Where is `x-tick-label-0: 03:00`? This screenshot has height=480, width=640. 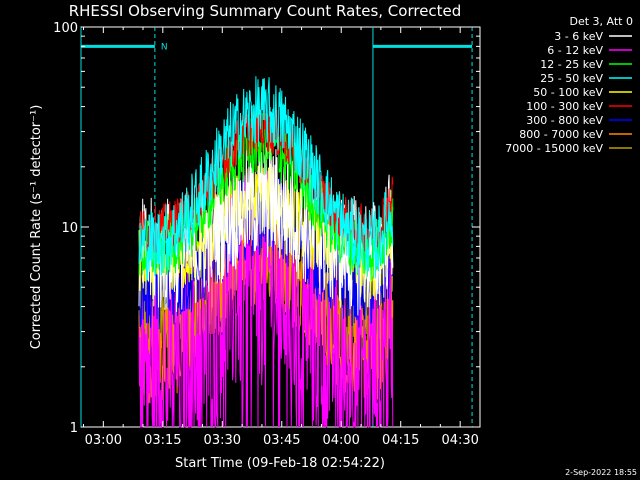
x-tick-label-0: 03:00 is located at coordinates (103, 440).